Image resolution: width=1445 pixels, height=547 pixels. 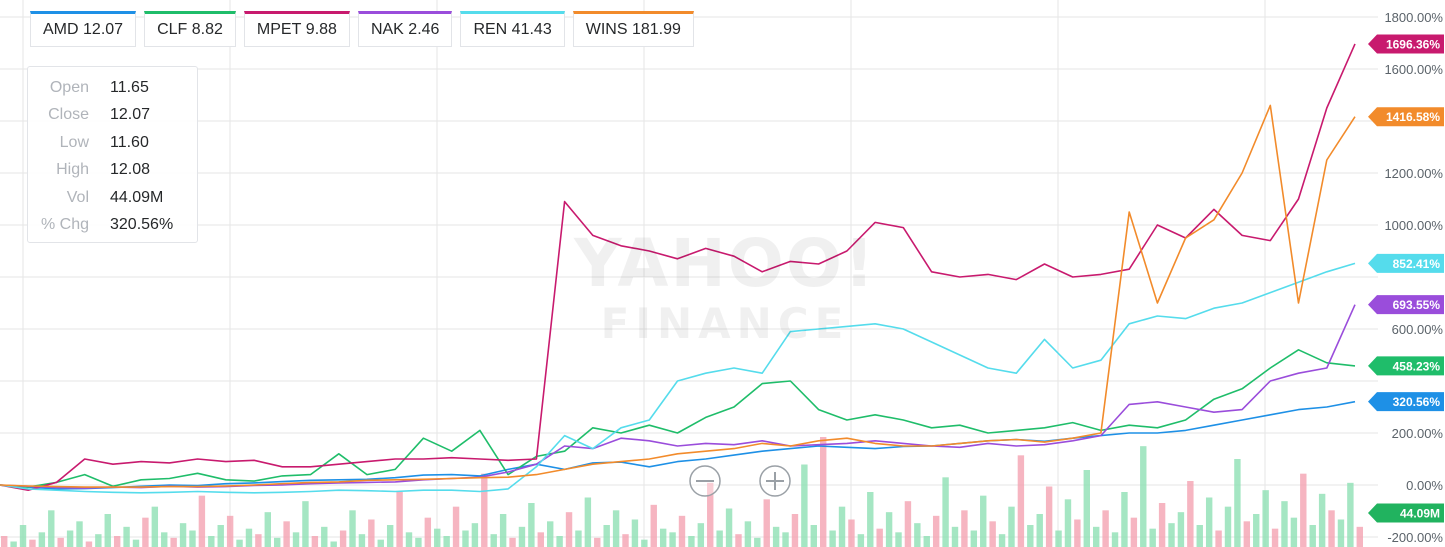 What do you see at coordinates (1417, 366) in the screenshot?
I see `svg-text: 458.23%` at bounding box center [1417, 366].